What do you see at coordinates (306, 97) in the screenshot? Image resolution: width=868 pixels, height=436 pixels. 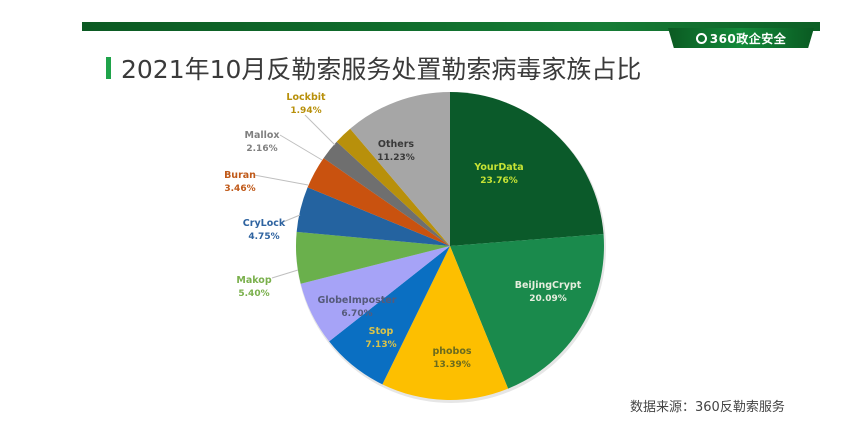 I see `svg-text: Lockbit` at bounding box center [306, 97].